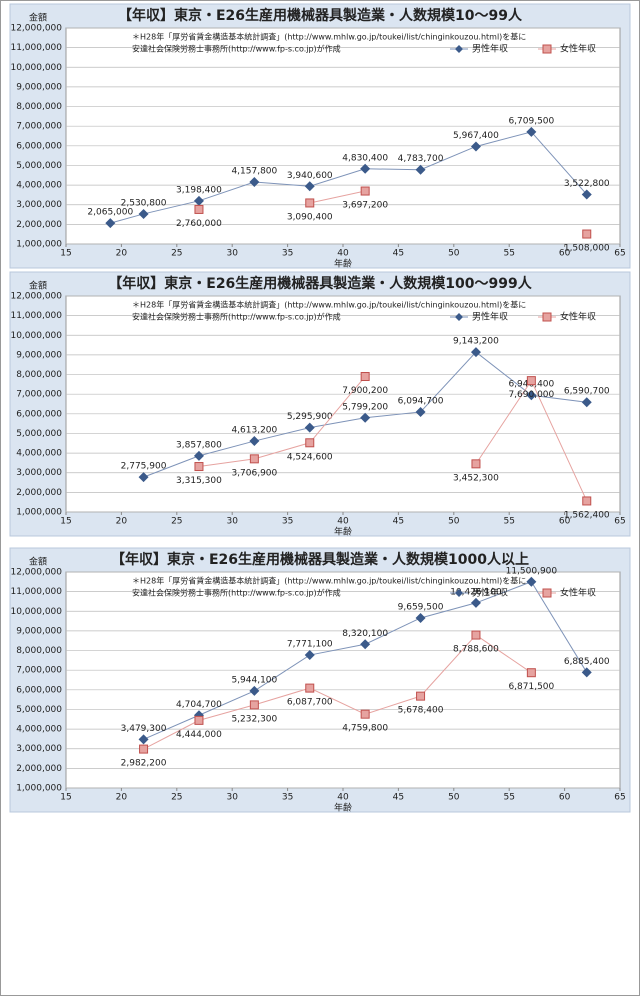 The height and width of the screenshot is (996, 640). I want to click on data-label: 3,706,900, so click(254, 473).